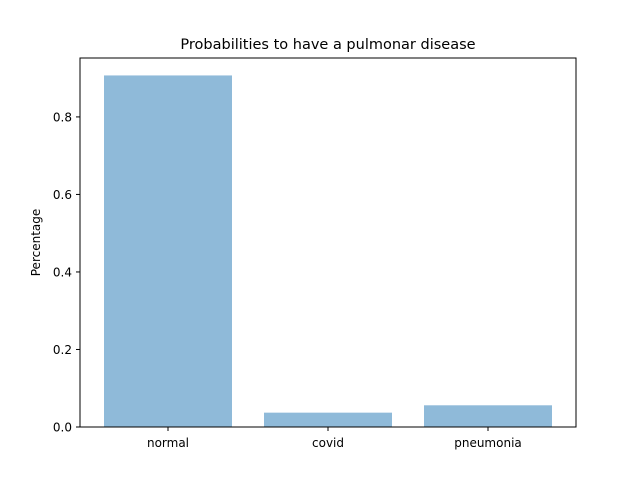 The height and width of the screenshot is (480, 640). I want to click on x-tick-label: normal, so click(168, 443).